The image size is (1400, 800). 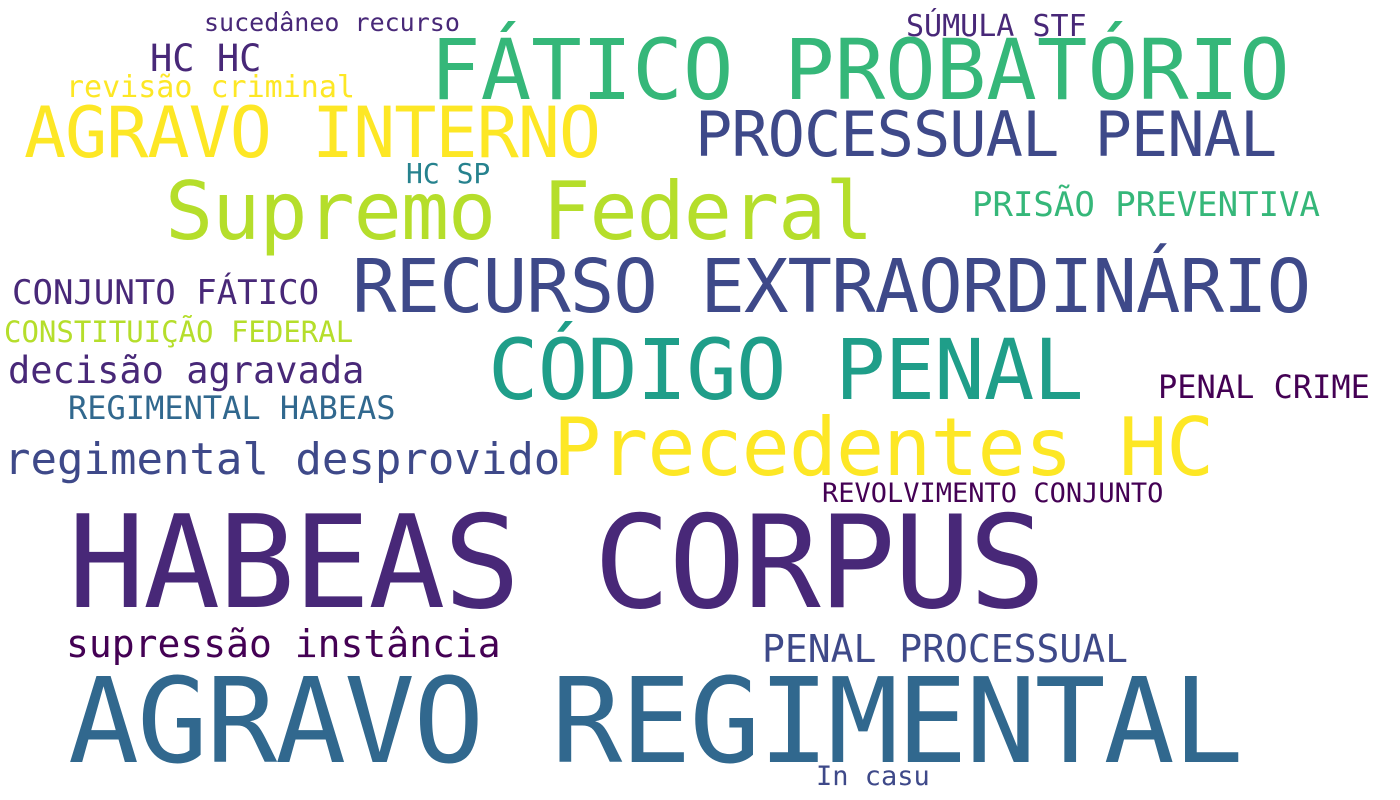 What do you see at coordinates (166, 293) in the screenshot?
I see `word-conjunto-fatico: CONJUNTO FÁTICO` at bounding box center [166, 293].